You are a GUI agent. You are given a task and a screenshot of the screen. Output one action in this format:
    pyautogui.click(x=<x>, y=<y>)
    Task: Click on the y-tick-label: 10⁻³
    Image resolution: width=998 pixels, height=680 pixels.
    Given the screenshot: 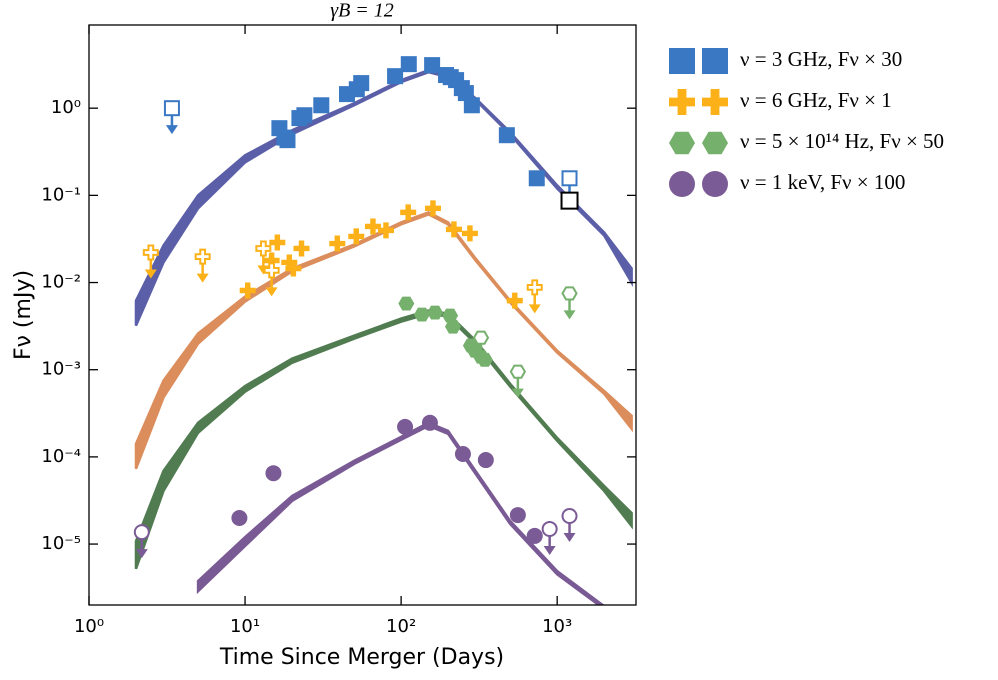 What is the action you would take?
    pyautogui.click(x=61, y=369)
    